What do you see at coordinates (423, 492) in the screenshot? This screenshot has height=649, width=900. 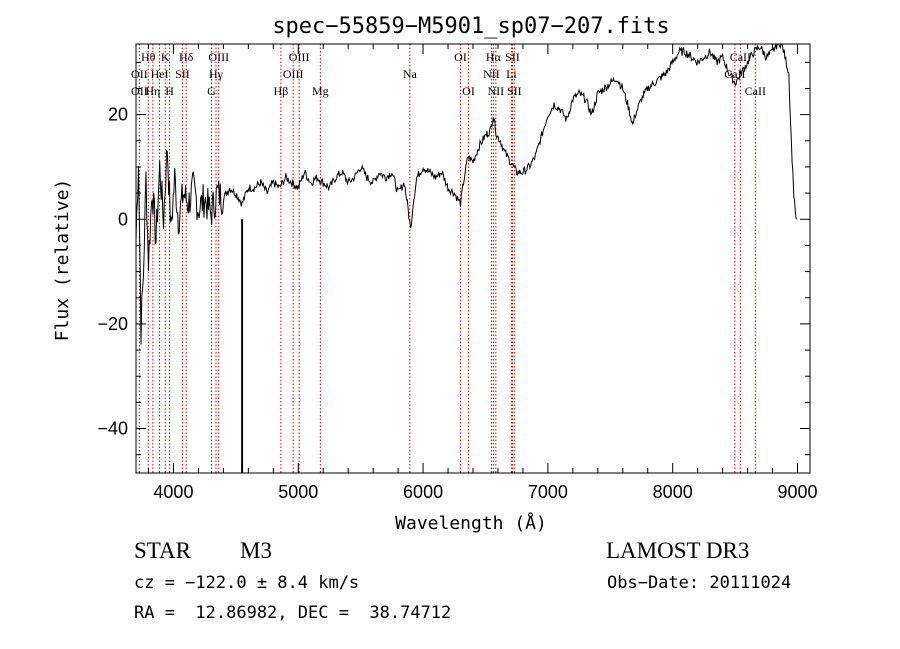 I see `x-tick-label: 6000` at bounding box center [423, 492].